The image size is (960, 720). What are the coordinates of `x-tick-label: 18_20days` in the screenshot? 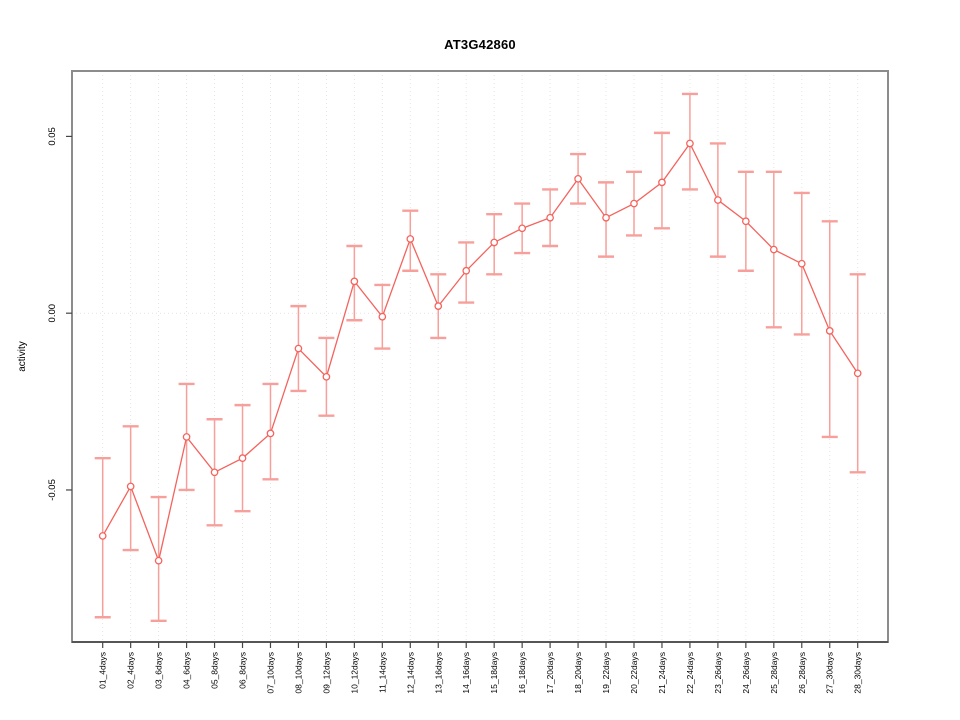 It's located at (578, 673).